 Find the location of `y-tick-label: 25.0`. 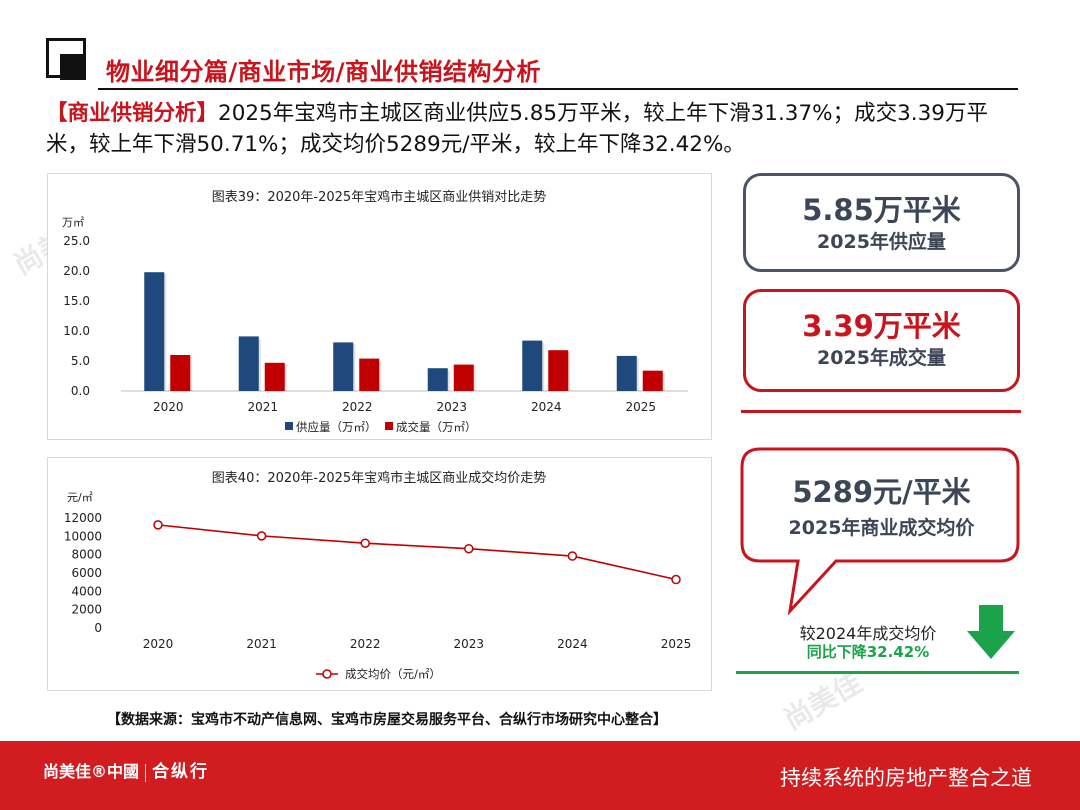

y-tick-label: 25.0 is located at coordinates (76, 241).